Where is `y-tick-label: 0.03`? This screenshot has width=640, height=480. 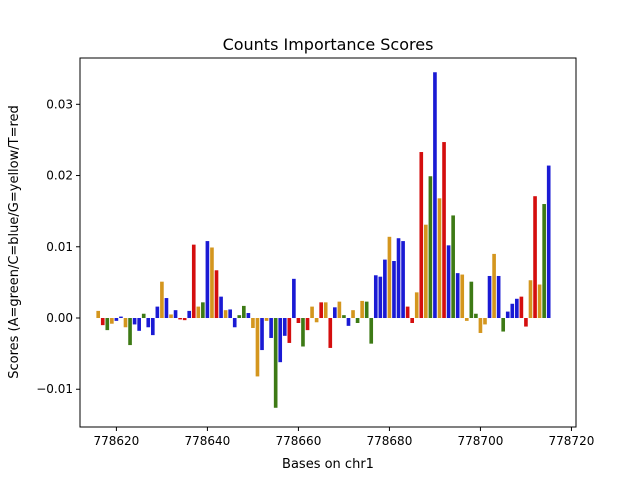
y-tick-label: 0.03 is located at coordinates (59, 104).